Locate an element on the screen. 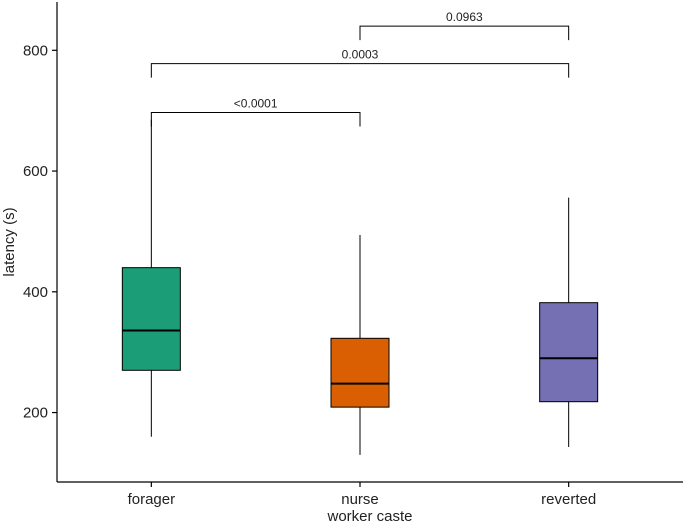 This screenshot has height=527, width=685. comparison-bracket: 0.0003 is located at coordinates (360, 63).